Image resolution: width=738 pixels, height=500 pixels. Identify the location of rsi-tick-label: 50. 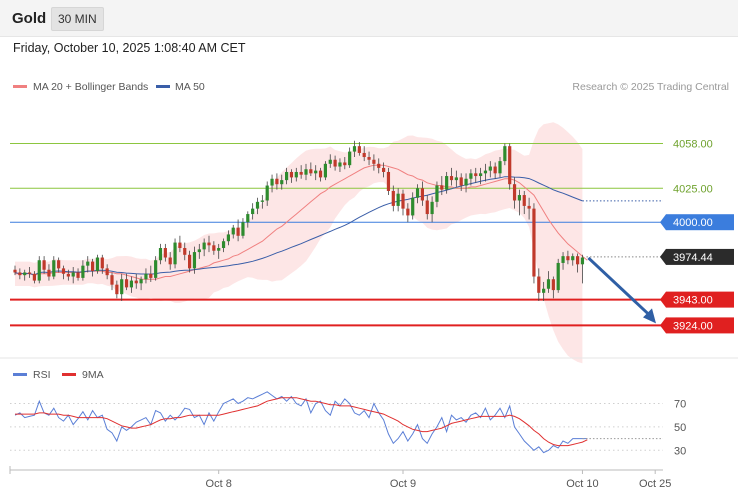
(680, 428).